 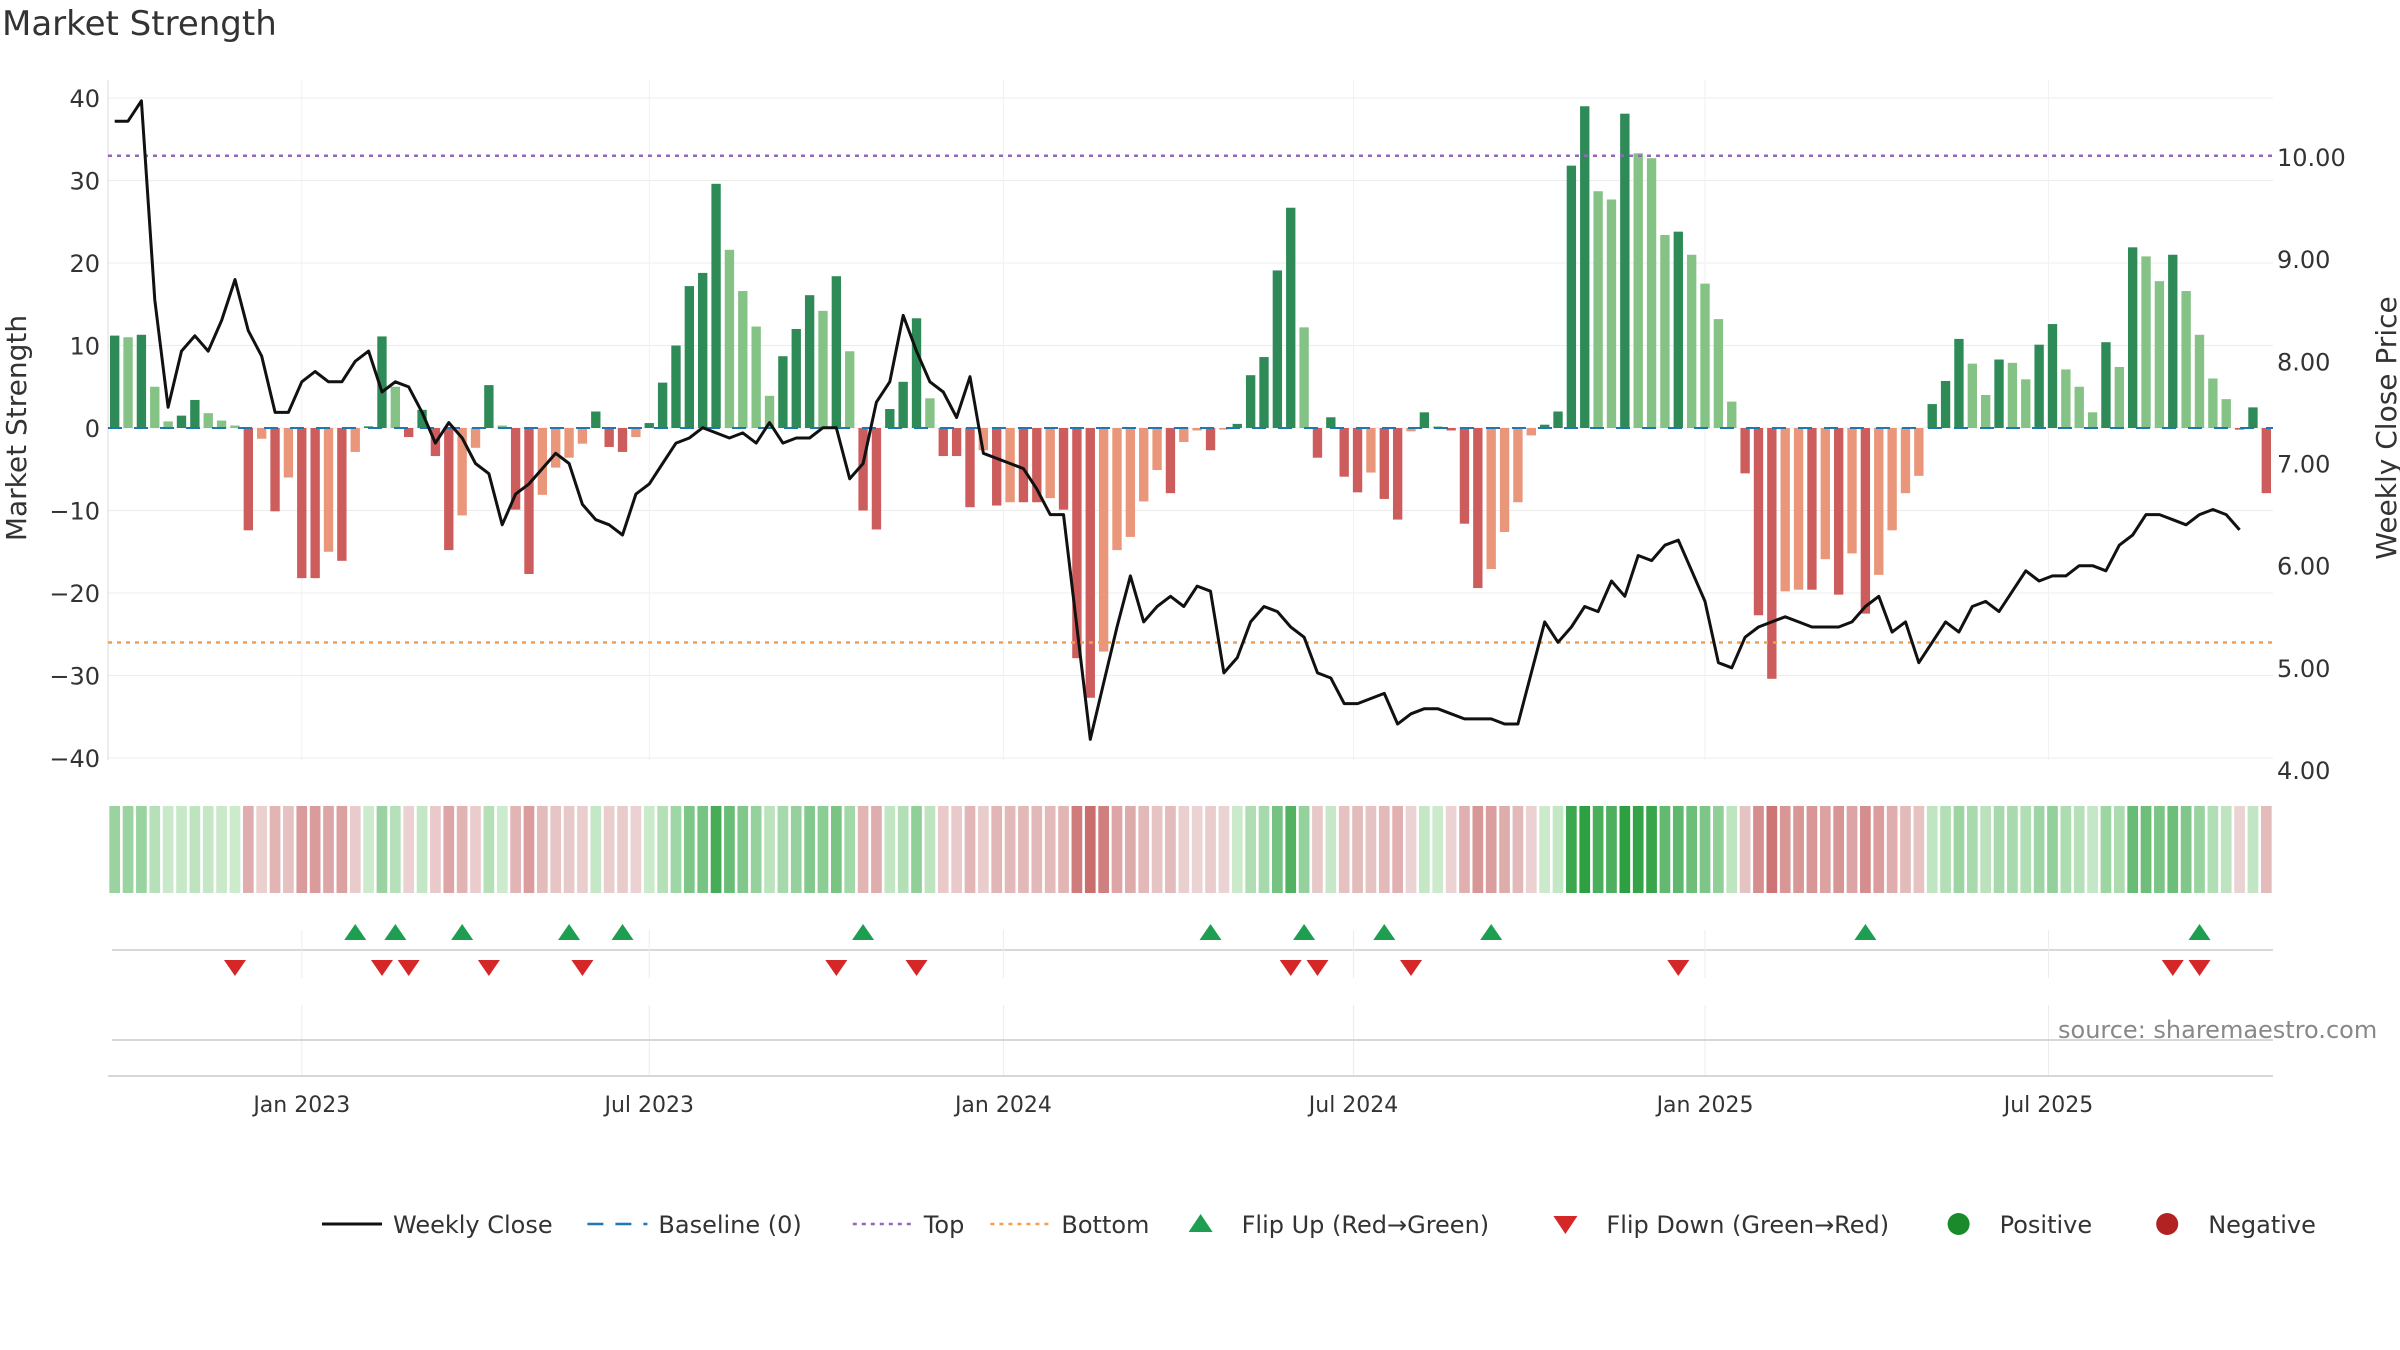 What do you see at coordinates (84, 347) in the screenshot?
I see `left-tick-label: 10` at bounding box center [84, 347].